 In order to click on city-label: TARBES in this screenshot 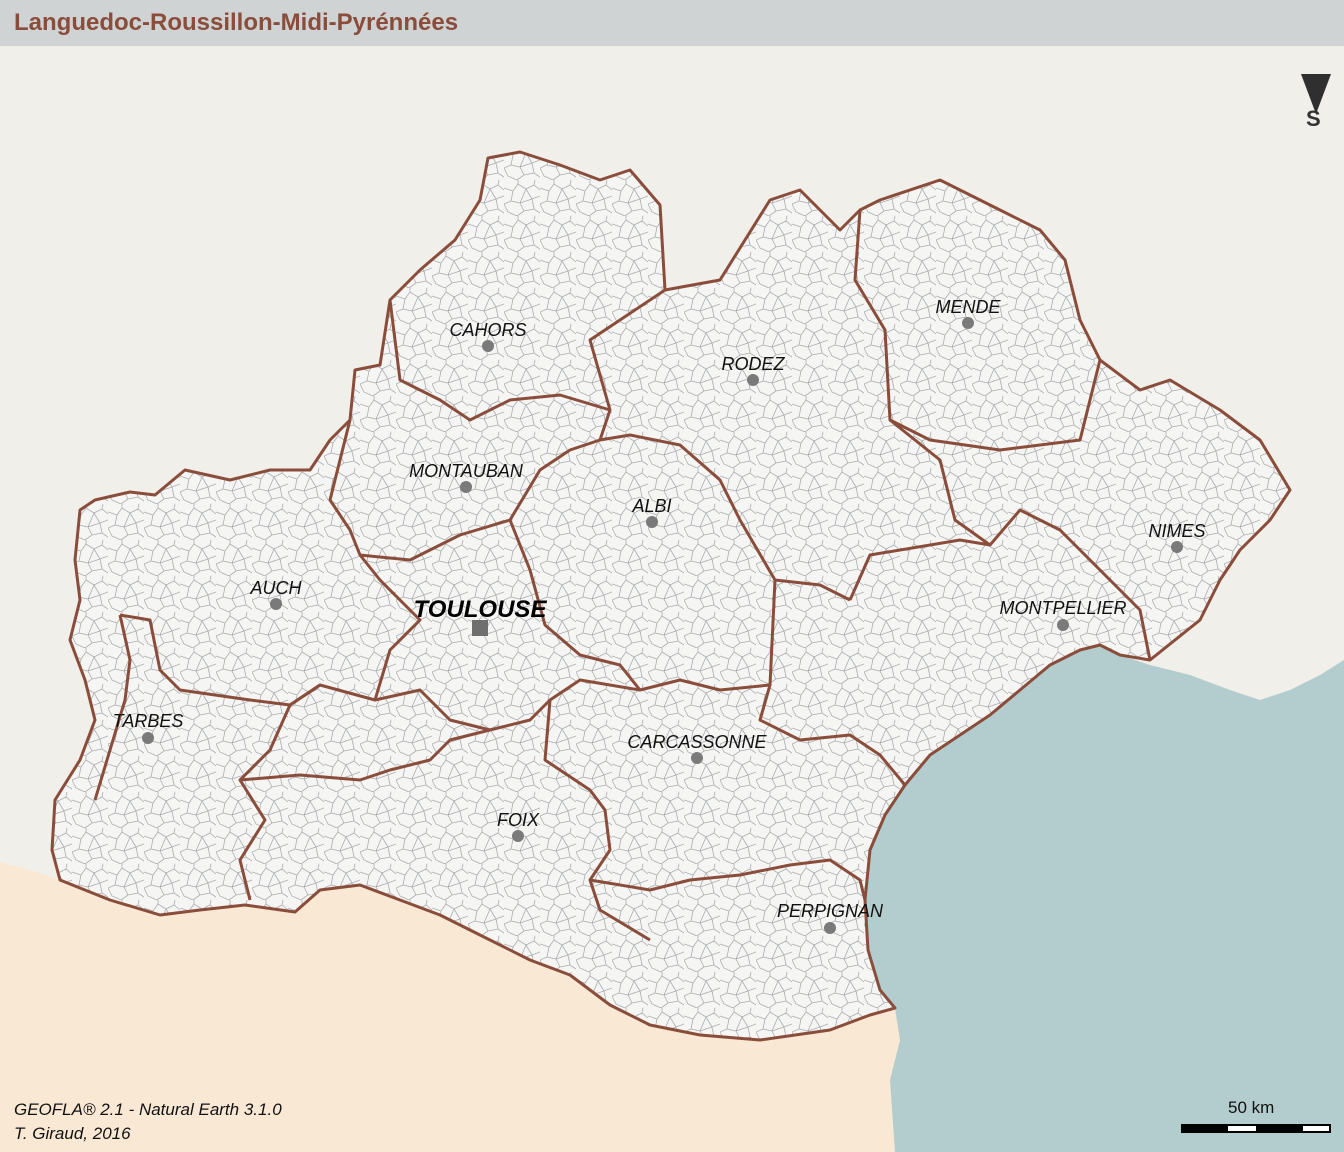, I will do `click(148, 721)`.